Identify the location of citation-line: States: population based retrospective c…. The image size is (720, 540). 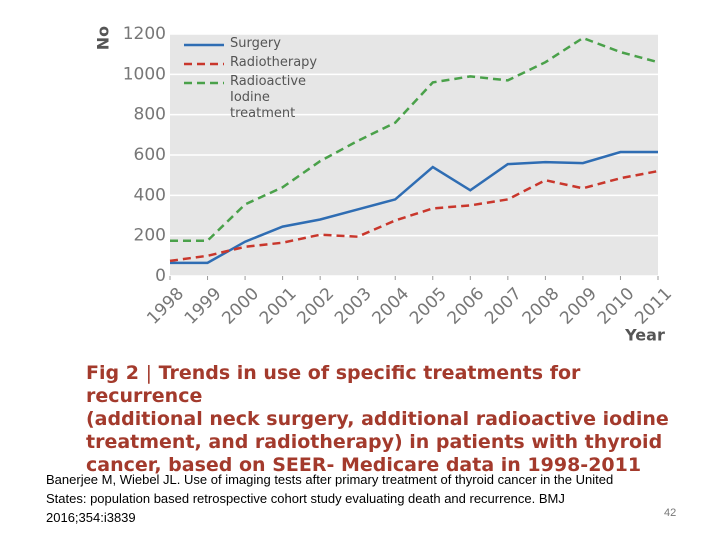
(305, 498).